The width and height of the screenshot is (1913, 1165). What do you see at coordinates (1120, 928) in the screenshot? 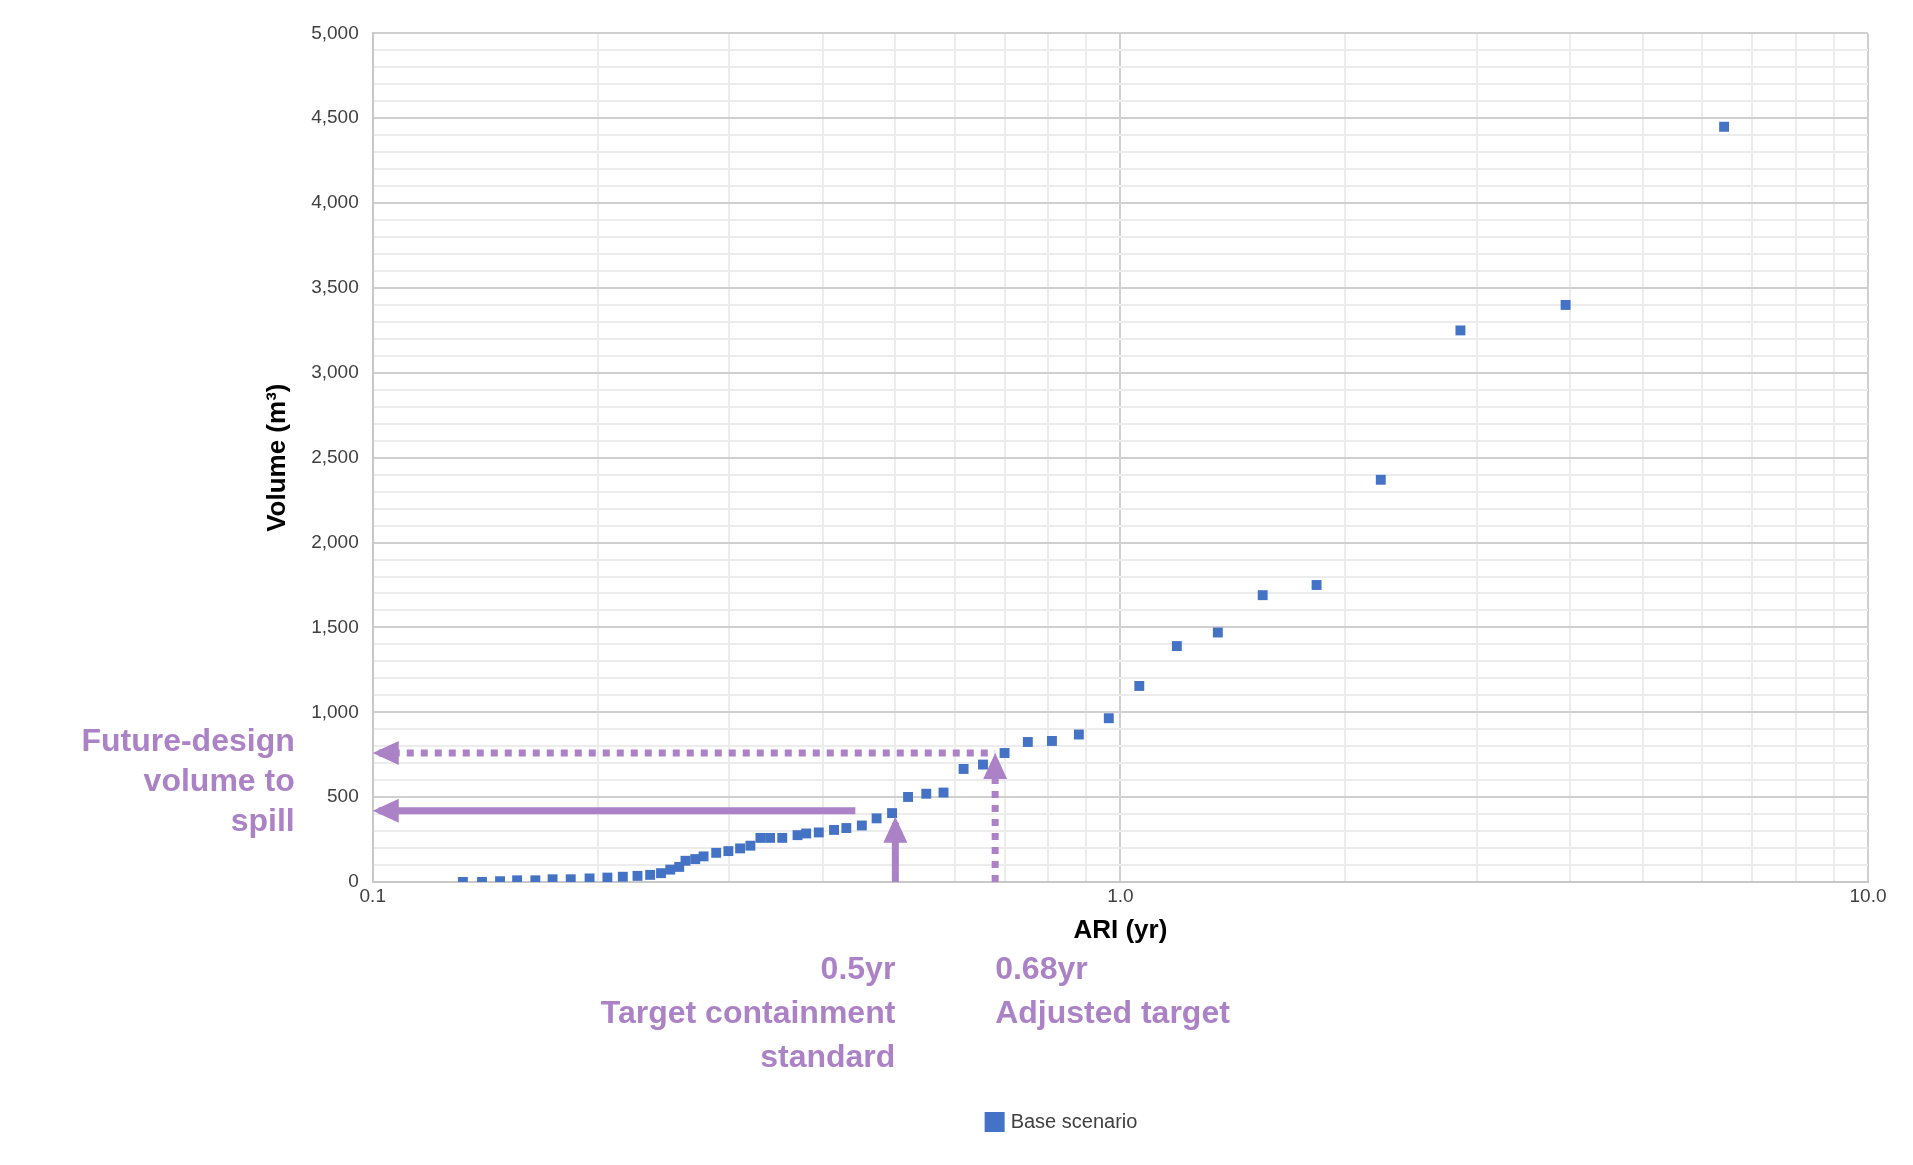
I see `x-axis-title: ARI (yr)` at bounding box center [1120, 928].